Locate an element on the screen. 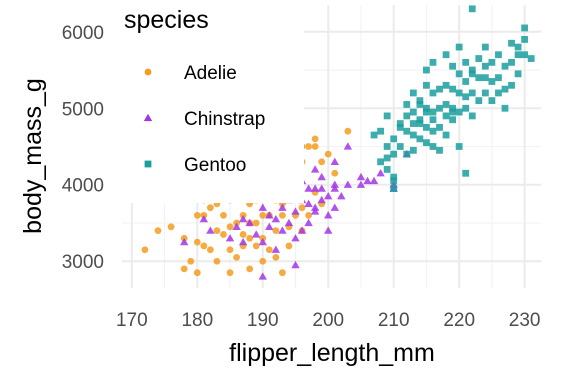 This screenshot has width=561, height=368. y-axis-title: body_mass_g is located at coordinates (33, 156).